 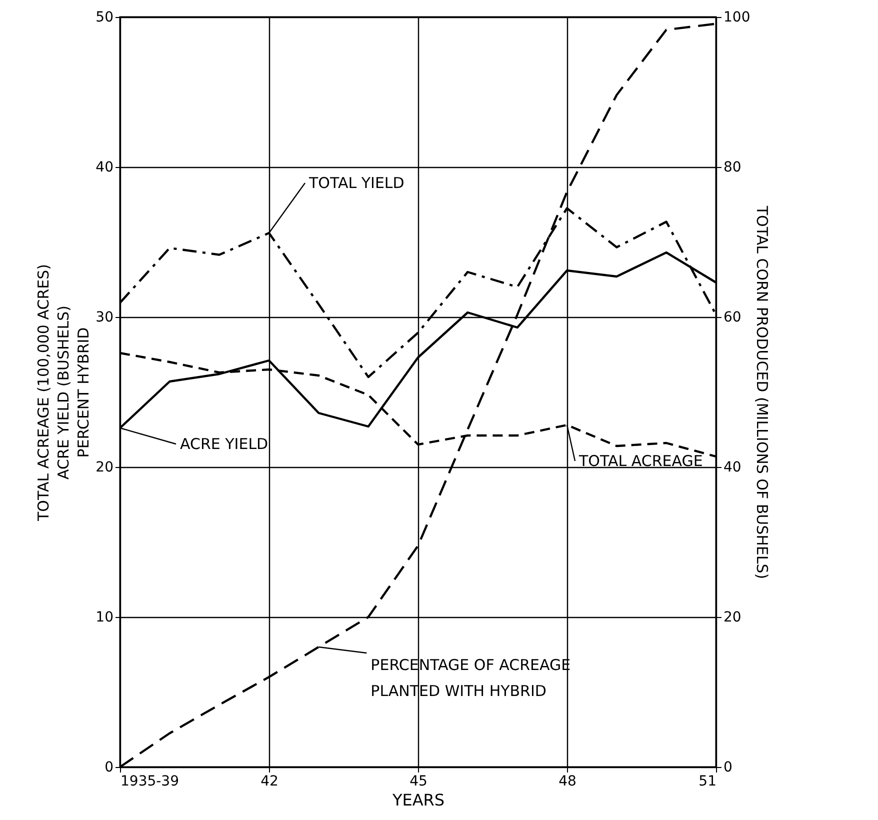 I want to click on y-axis-title: TOTAL ACREAGE (100,000 ACRES) ACRE YIELD (BUSHELS) PERCENT HYBRID, so click(x=63, y=393).